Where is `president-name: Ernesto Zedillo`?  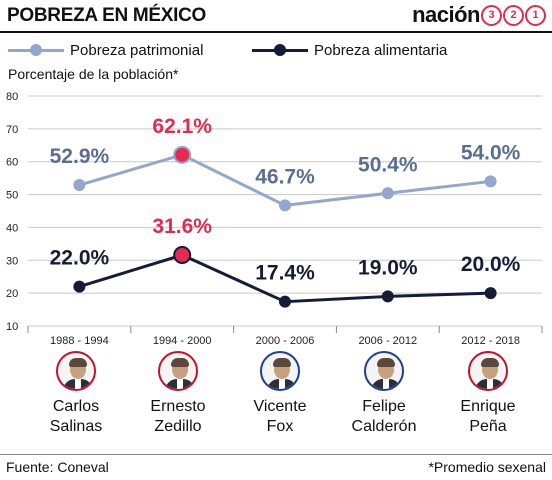
president-name: Ernesto Zedillo is located at coordinates (178, 416).